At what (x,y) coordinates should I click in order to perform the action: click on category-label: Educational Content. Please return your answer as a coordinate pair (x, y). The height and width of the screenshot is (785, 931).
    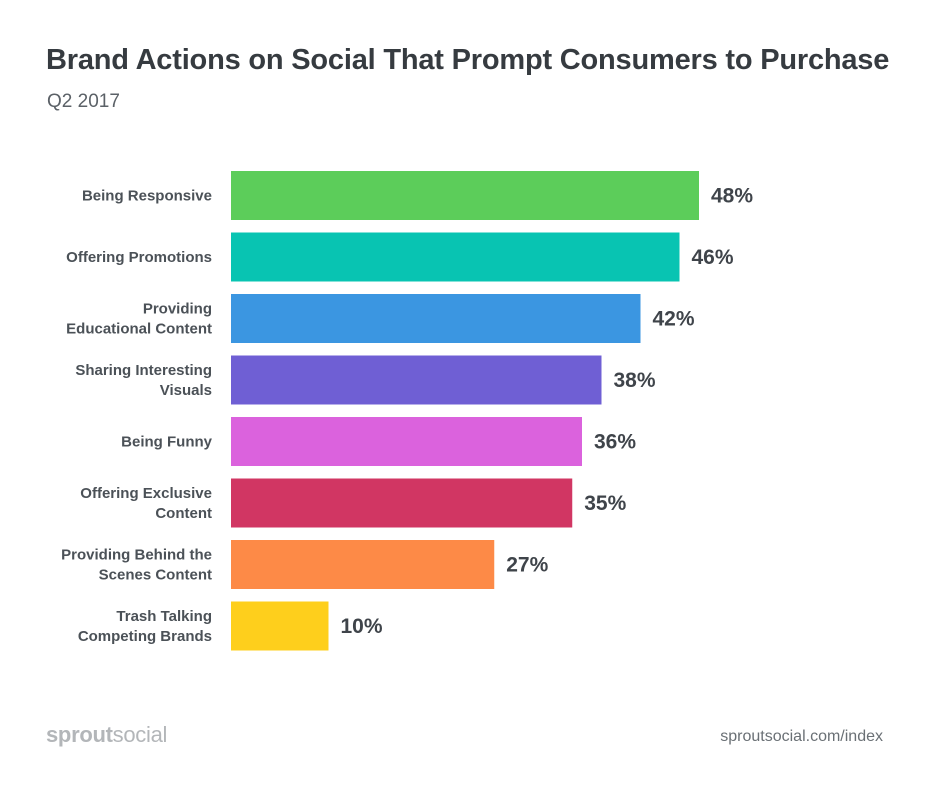
    Looking at the image, I should click on (139, 329).